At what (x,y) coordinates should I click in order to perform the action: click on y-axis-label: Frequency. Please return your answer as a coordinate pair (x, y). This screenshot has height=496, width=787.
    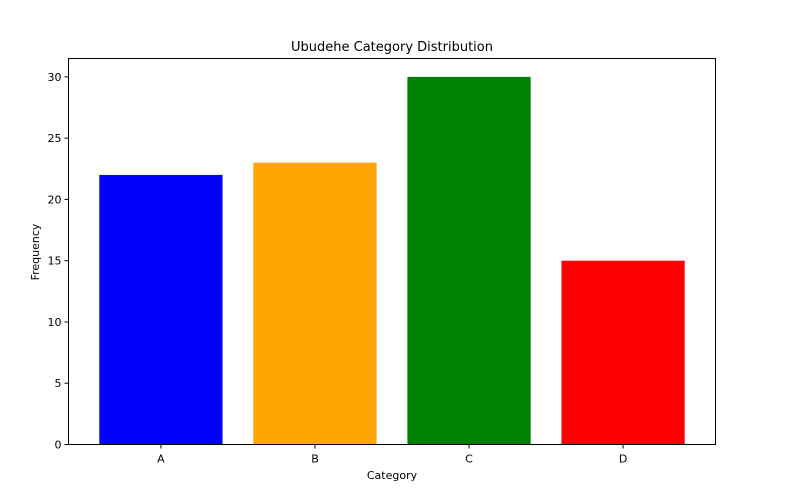
    Looking at the image, I should click on (35, 251).